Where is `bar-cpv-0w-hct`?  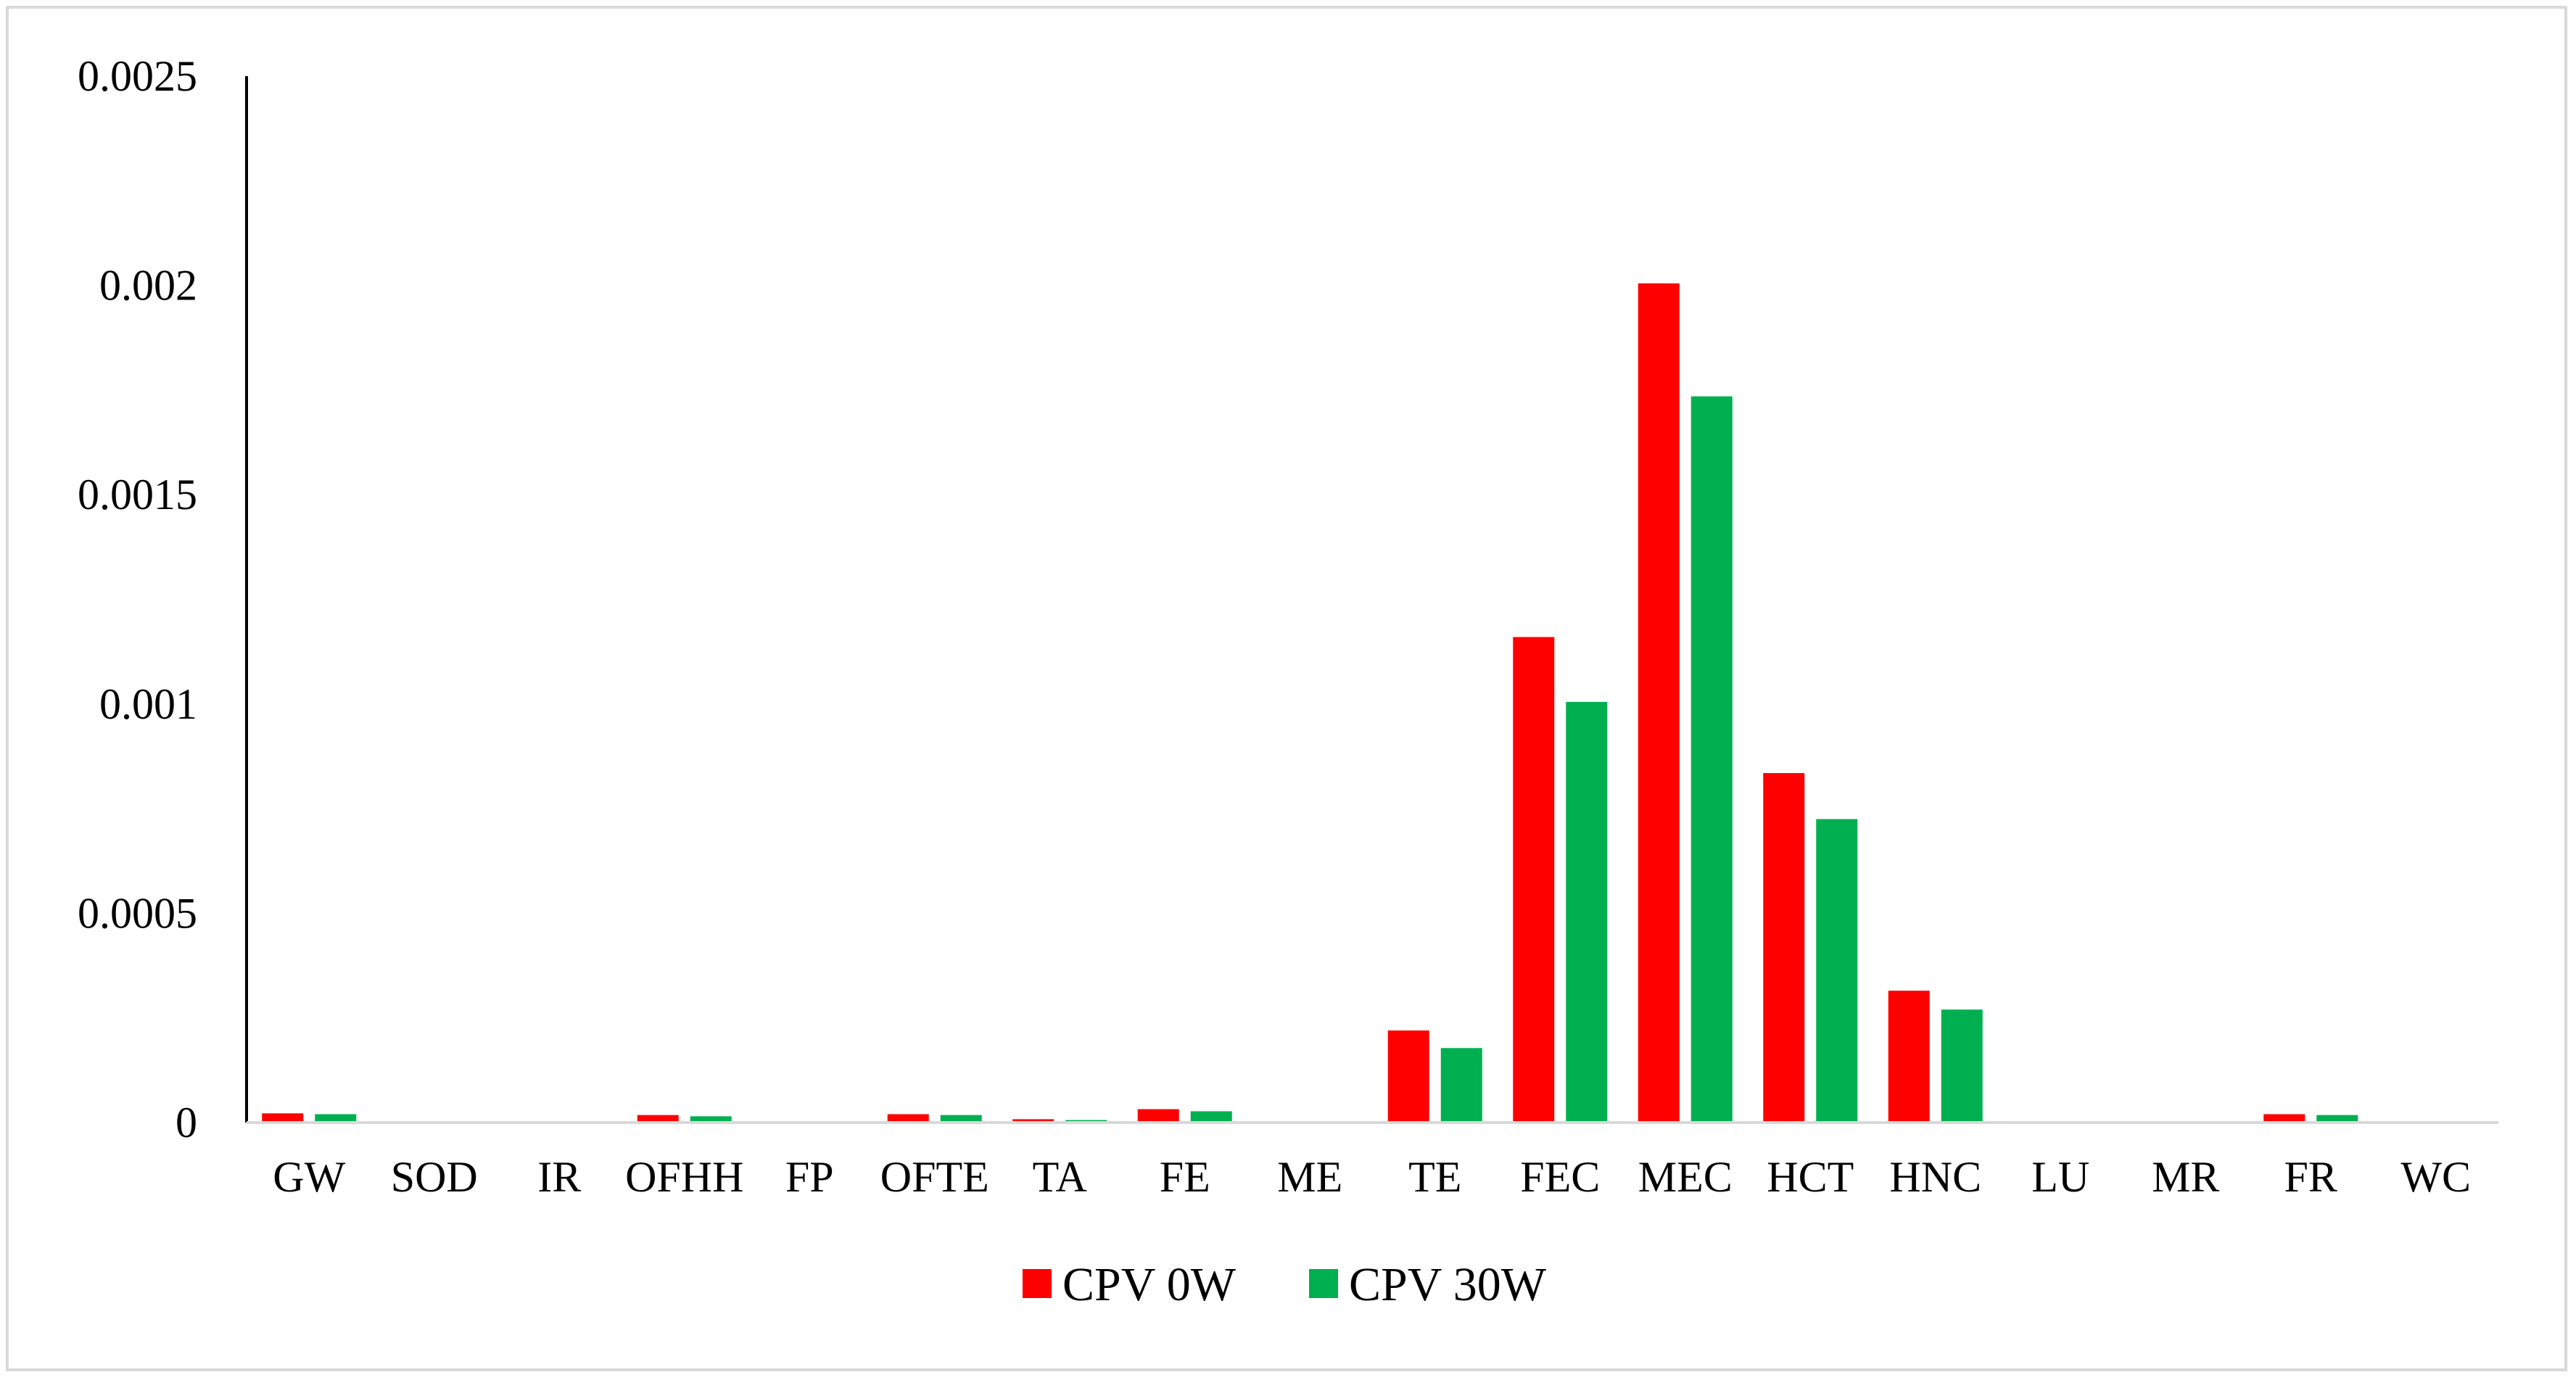
bar-cpv-0w-hct is located at coordinates (1784, 948).